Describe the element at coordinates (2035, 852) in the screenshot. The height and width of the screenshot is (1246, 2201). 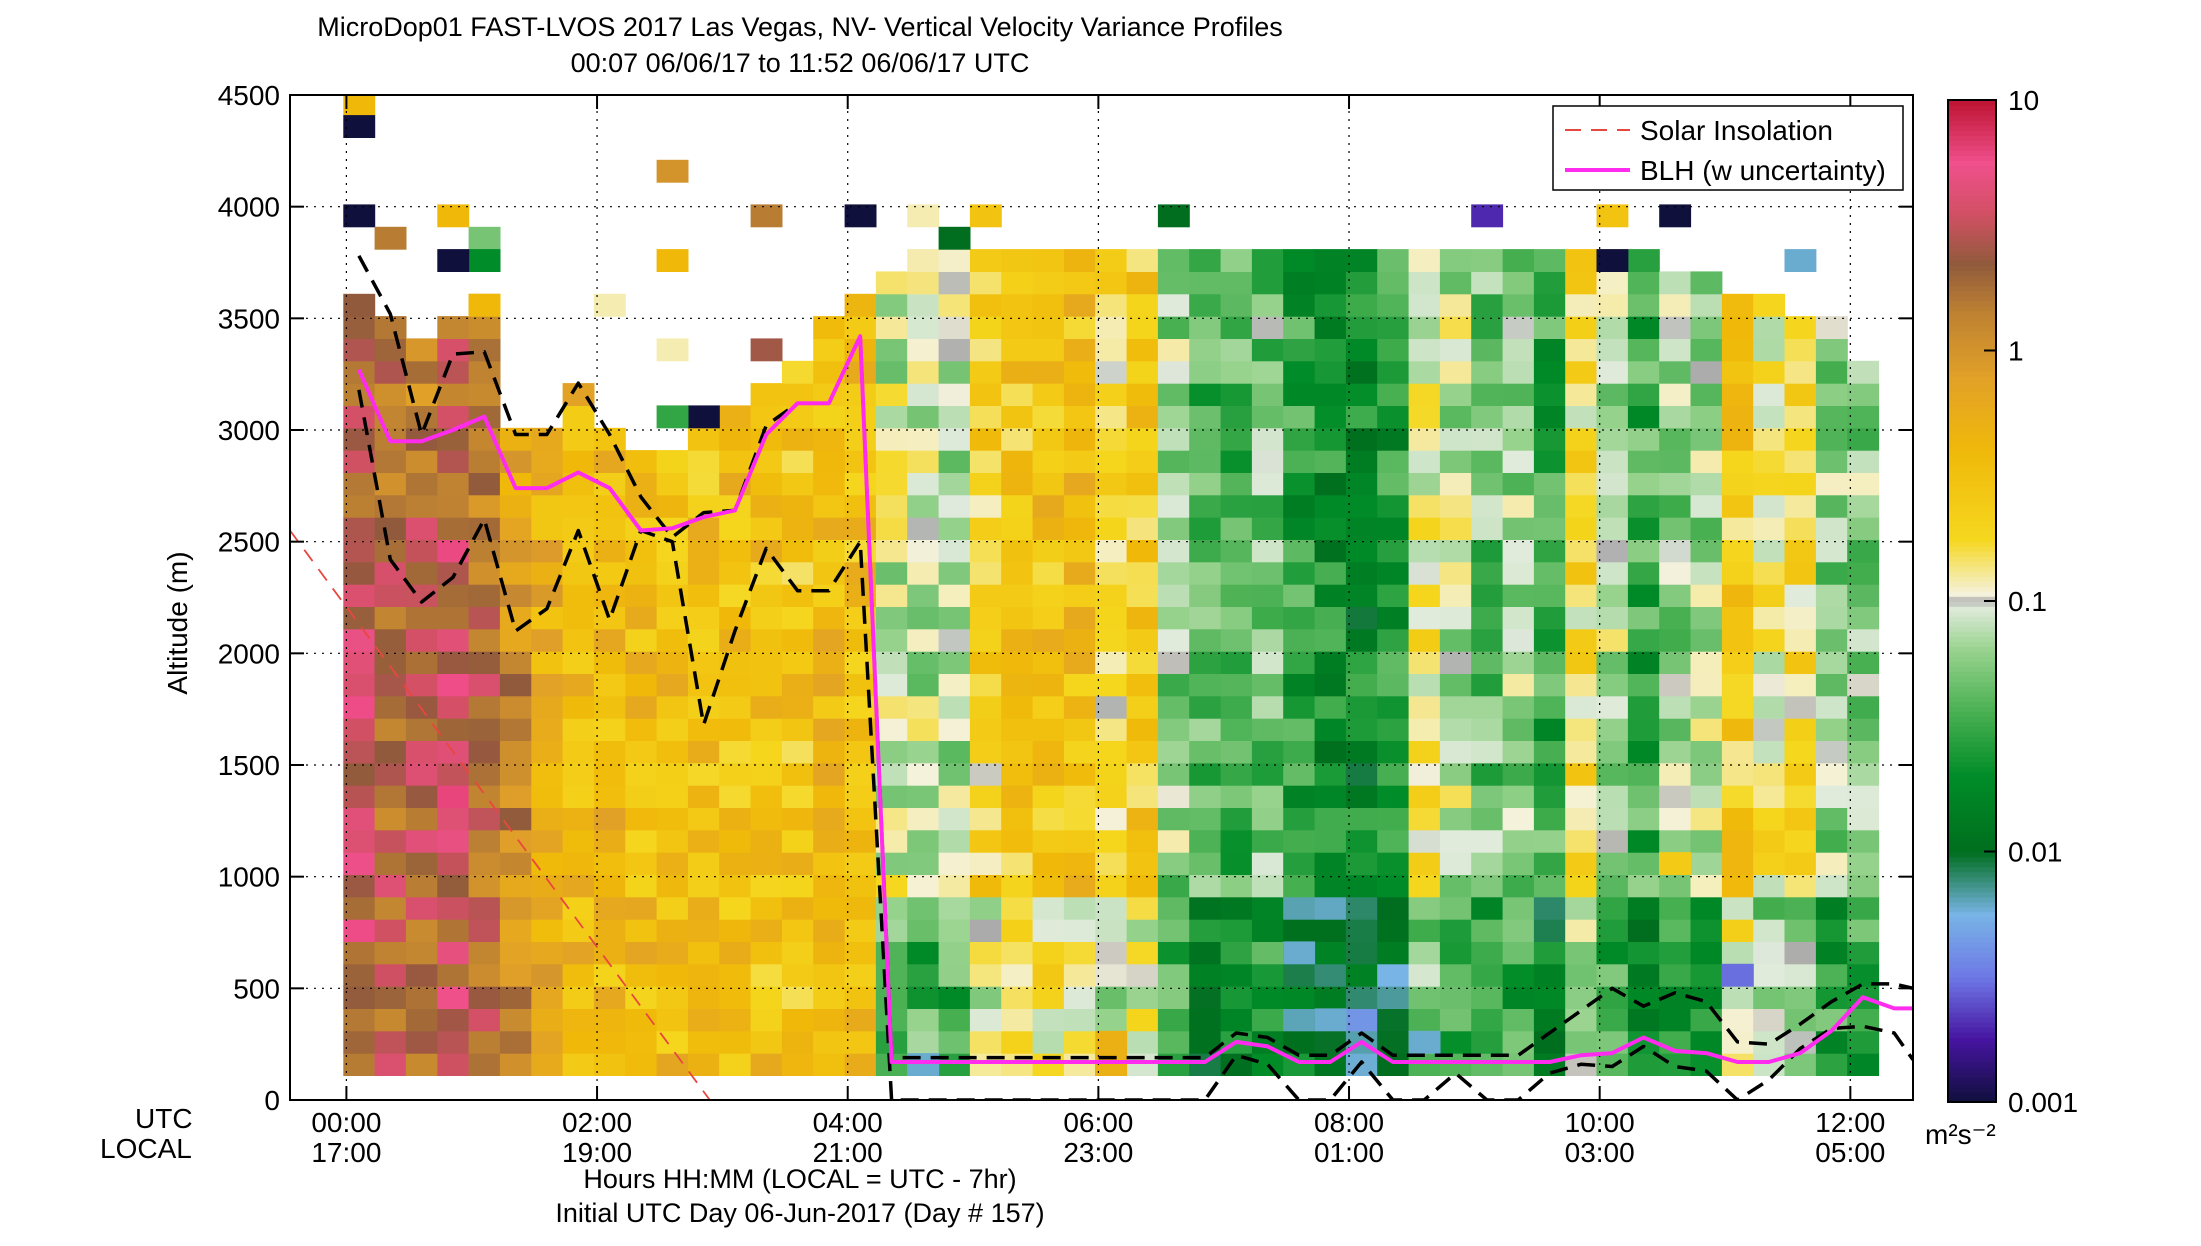
I see `colorbar-tick-label: 0.01` at that location.